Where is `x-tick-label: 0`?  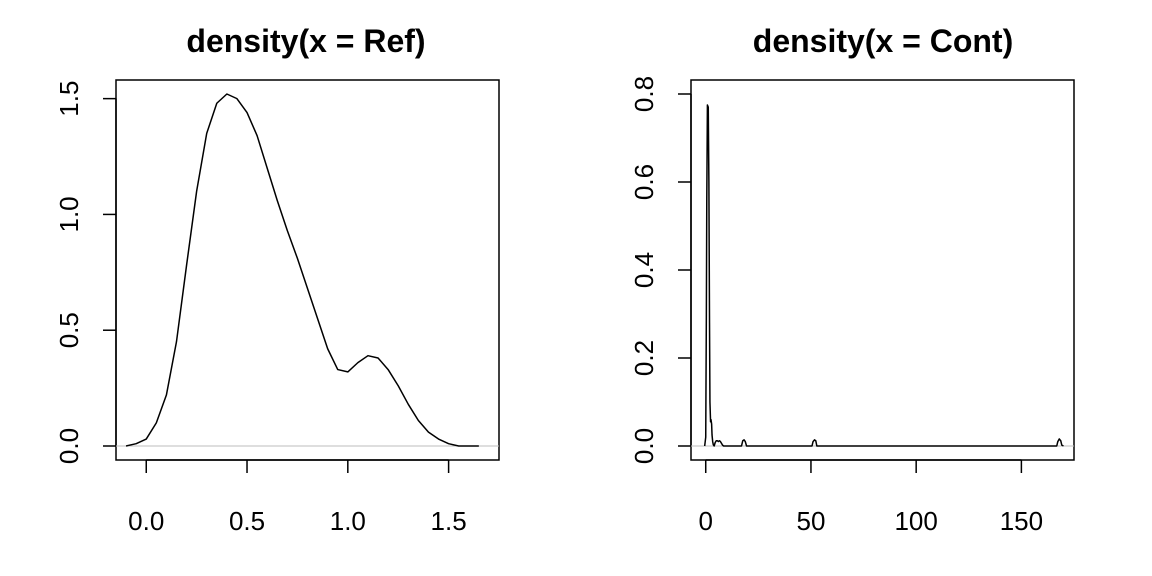 x-tick-label: 0 is located at coordinates (705, 521).